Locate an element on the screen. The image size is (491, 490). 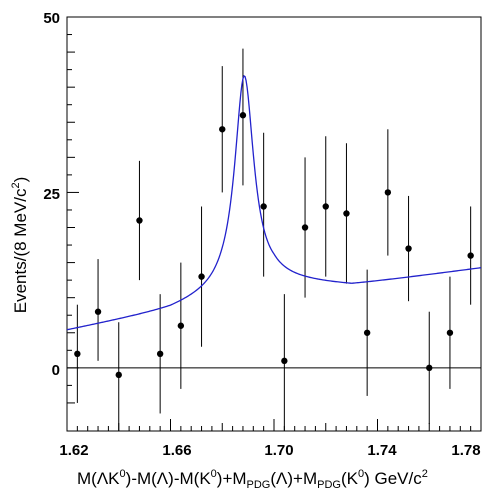
x-tick-label: 1.66 is located at coordinates (176, 450).